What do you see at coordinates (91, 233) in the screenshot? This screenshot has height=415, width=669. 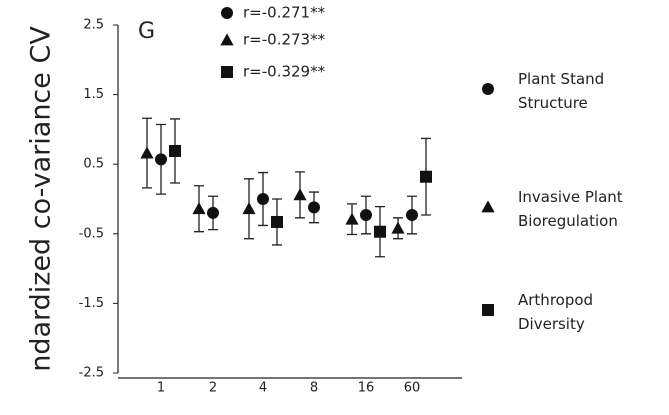 I see `y-tick-label: -0.5` at bounding box center [91, 233].